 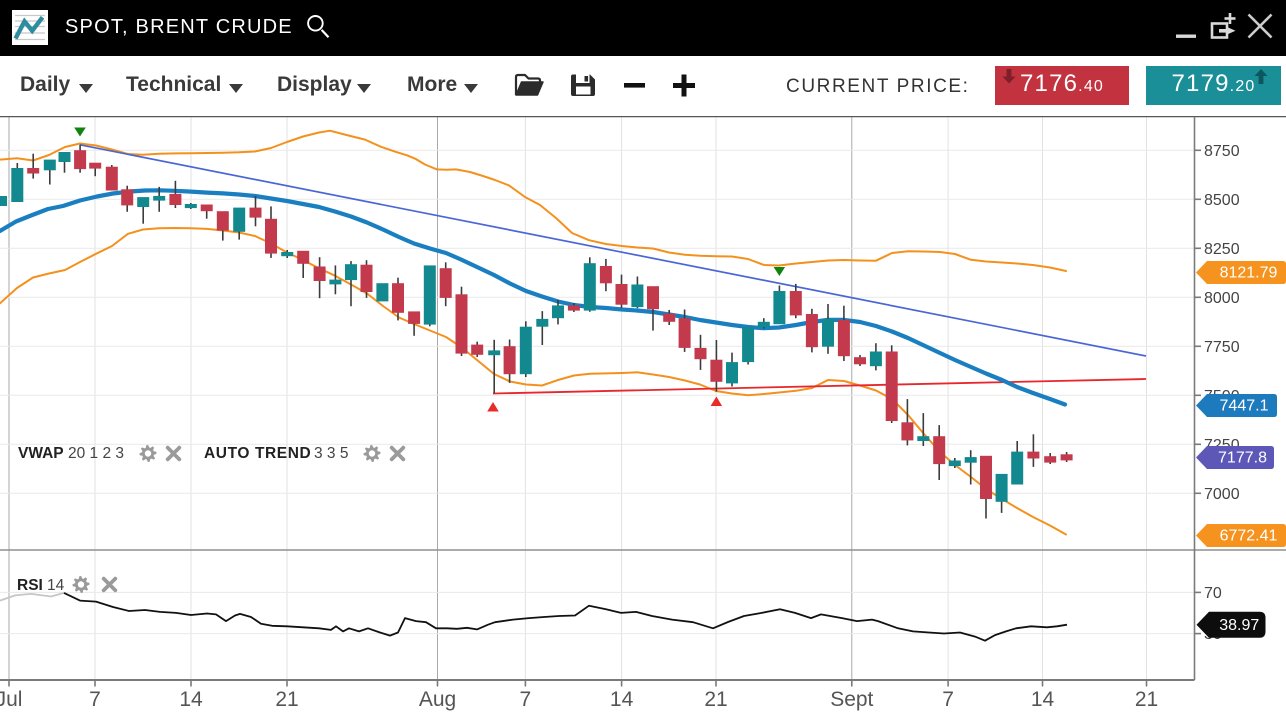 I want to click on svg-text: 8750, so click(x=1222, y=151).